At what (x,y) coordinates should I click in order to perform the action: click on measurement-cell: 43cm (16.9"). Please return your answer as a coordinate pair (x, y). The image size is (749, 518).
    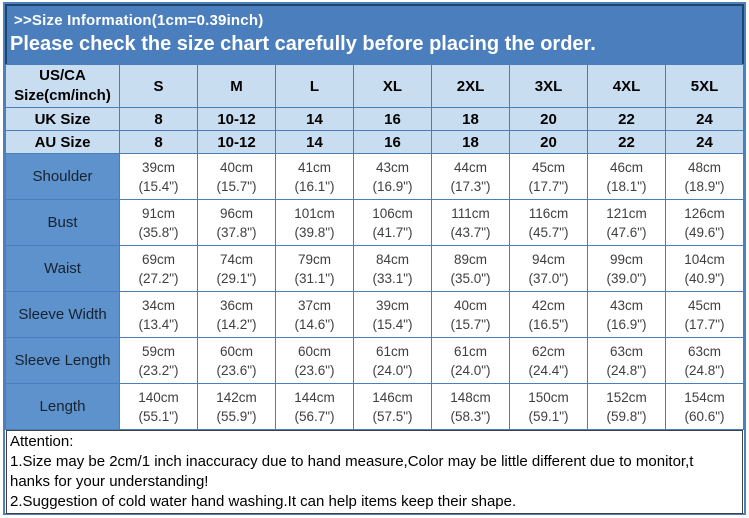
    Looking at the image, I should click on (626, 314).